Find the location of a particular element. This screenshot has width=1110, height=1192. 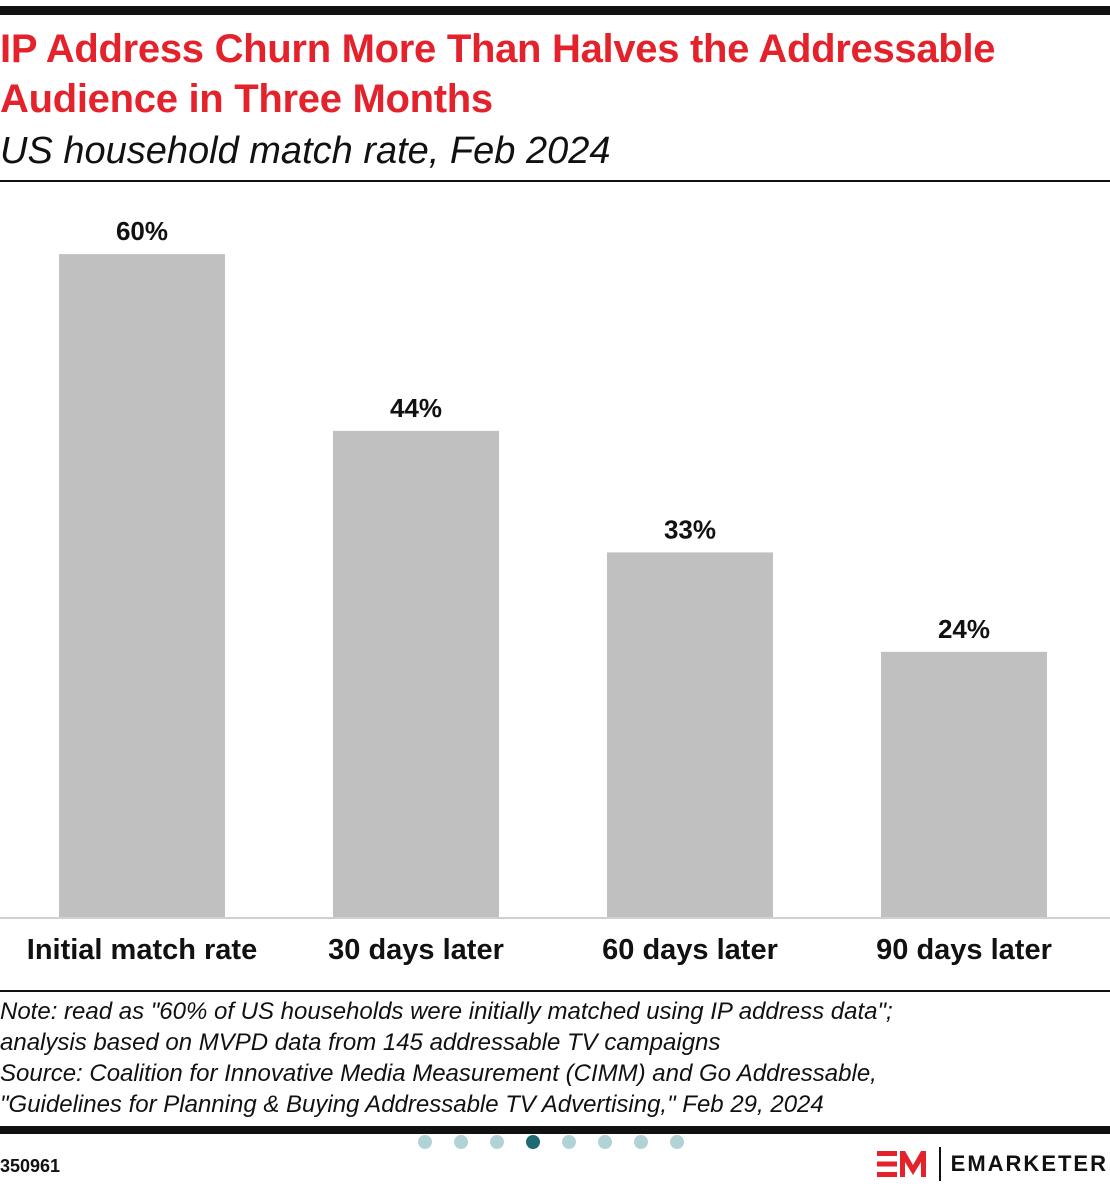

data-label: 33% is located at coordinates (690, 529).